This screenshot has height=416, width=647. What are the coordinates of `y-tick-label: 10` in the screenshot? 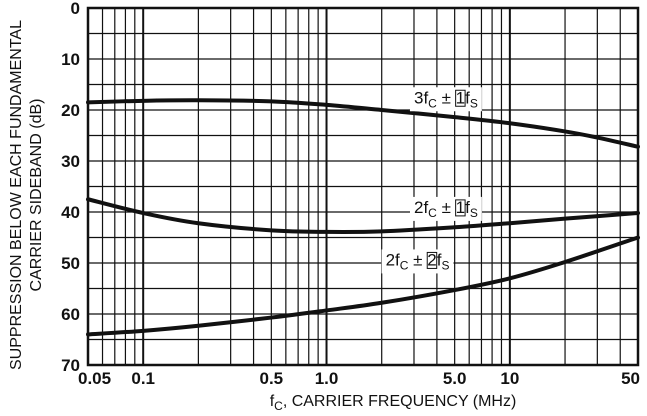 It's located at (70, 59).